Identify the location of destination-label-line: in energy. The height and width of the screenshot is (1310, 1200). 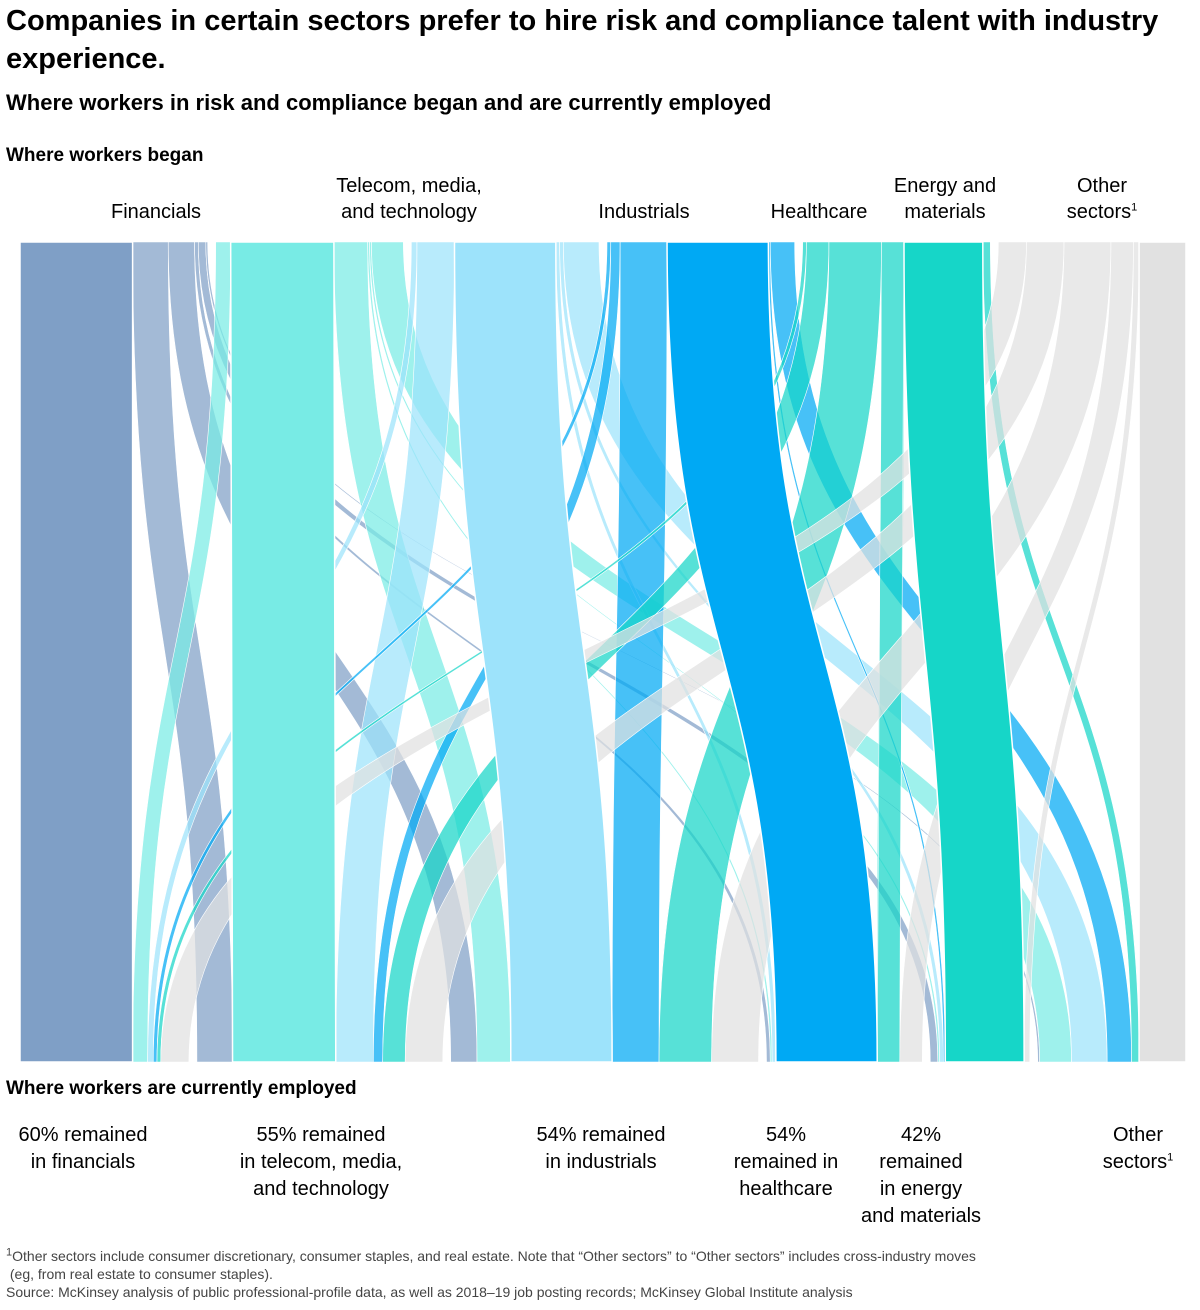
(921, 1189).